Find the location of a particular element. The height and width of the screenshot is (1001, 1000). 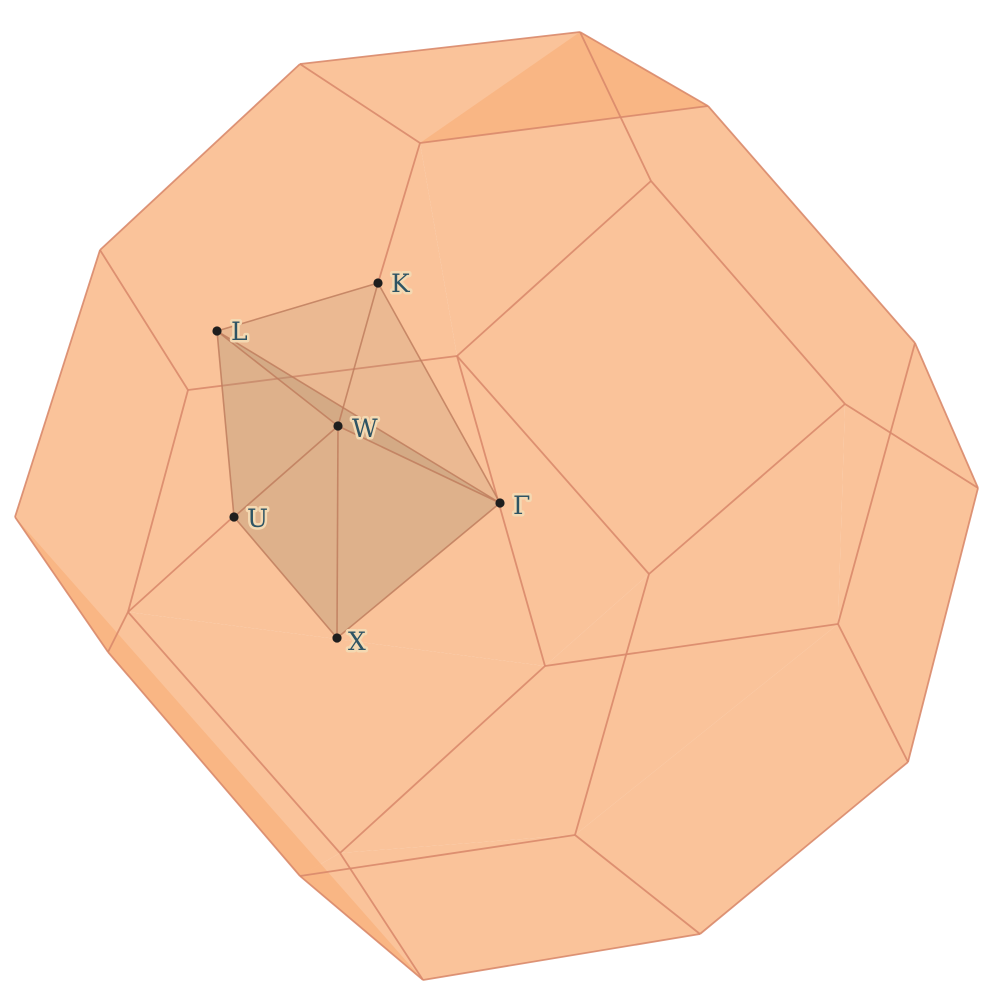

point-gamma: Γ is located at coordinates (514, 506).